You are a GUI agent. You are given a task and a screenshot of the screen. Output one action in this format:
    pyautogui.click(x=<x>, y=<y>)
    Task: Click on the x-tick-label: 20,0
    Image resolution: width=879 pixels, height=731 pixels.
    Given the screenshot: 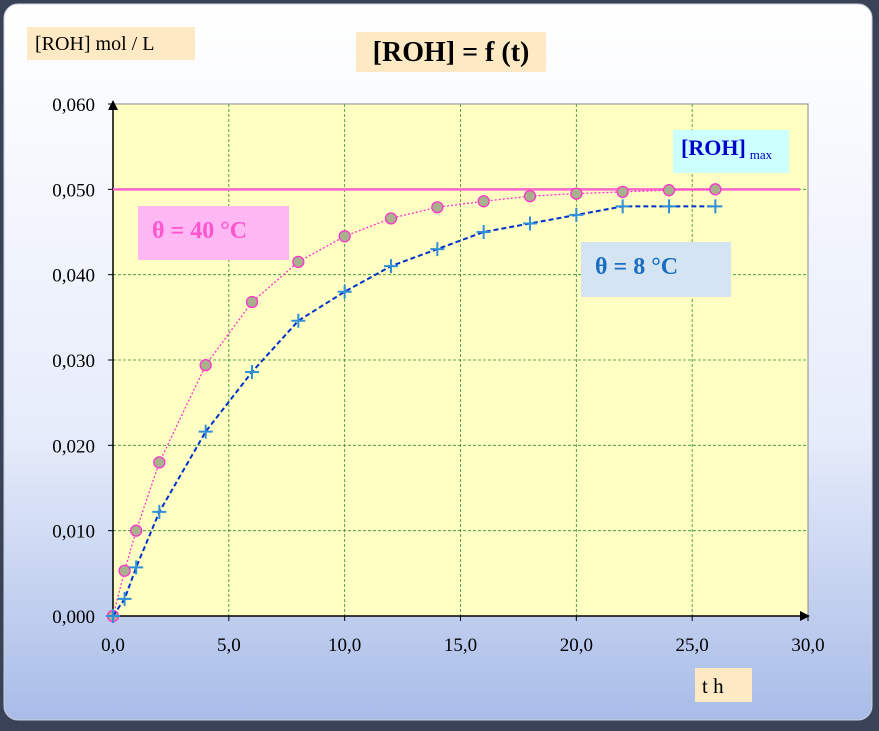 What is the action you would take?
    pyautogui.click(x=576, y=645)
    